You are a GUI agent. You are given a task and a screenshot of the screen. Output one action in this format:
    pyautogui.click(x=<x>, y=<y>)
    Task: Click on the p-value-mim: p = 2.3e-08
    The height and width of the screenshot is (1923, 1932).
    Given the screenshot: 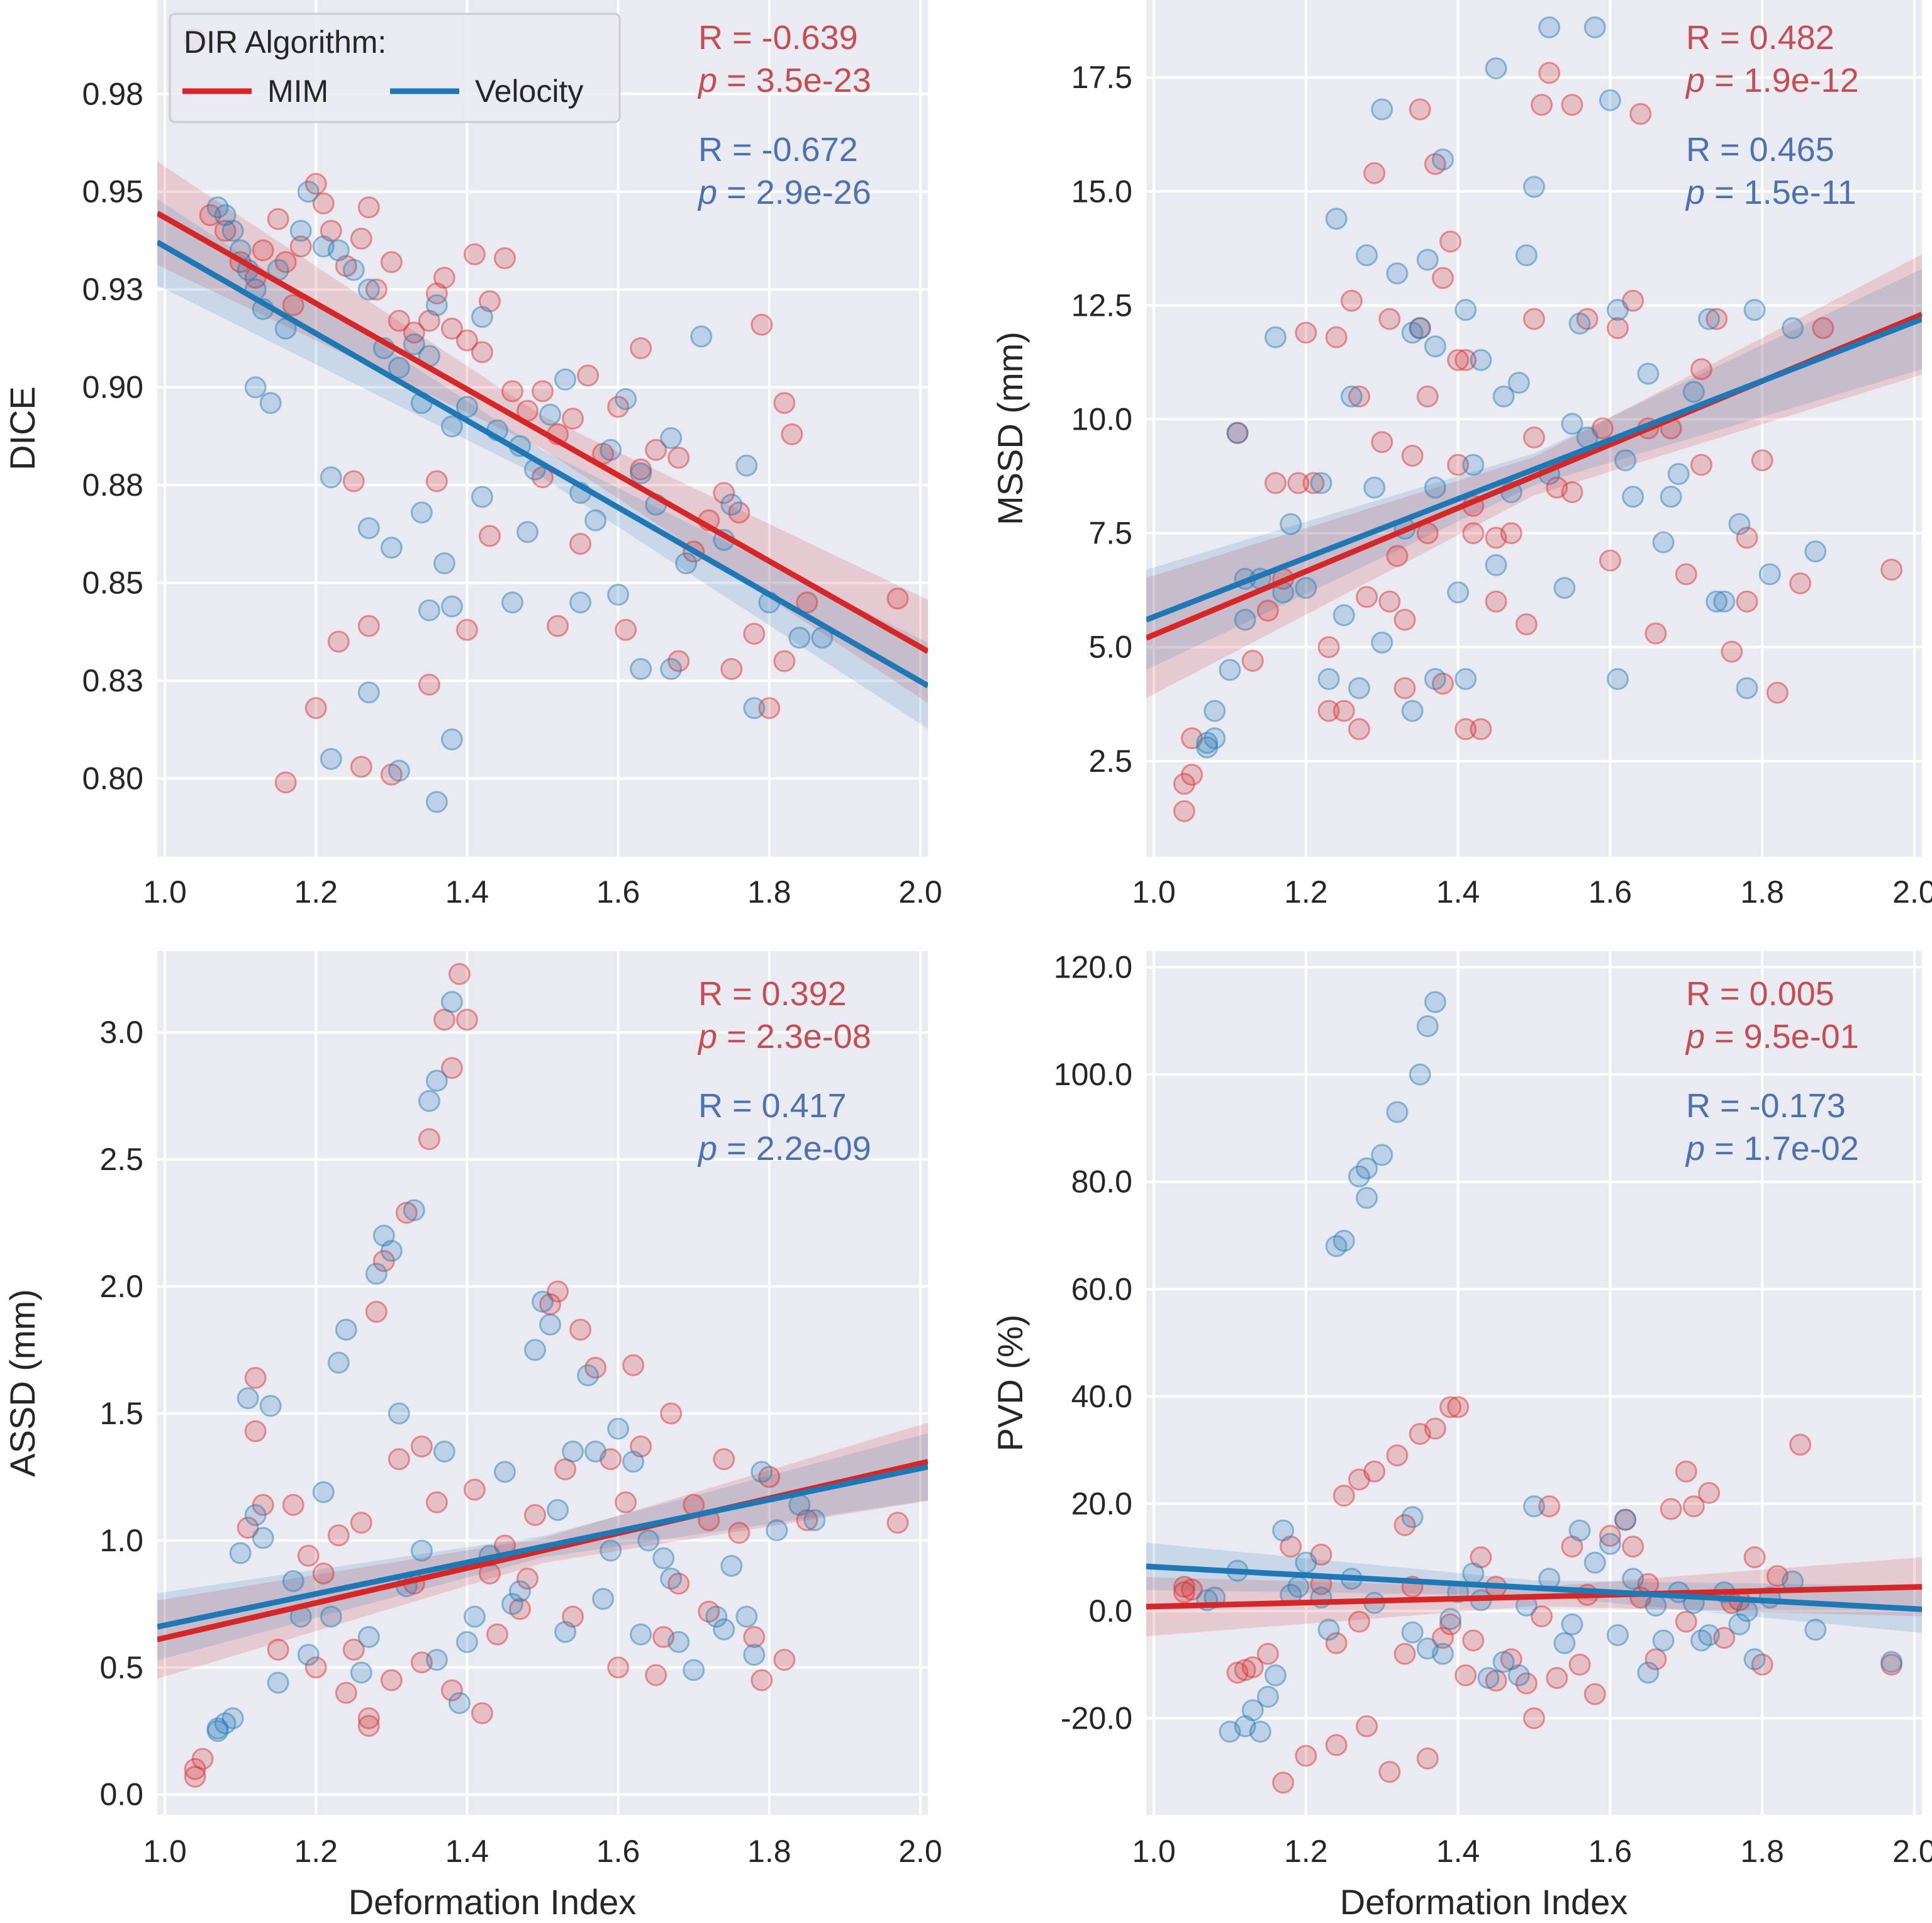 What is the action you would take?
    pyautogui.click(x=784, y=1037)
    